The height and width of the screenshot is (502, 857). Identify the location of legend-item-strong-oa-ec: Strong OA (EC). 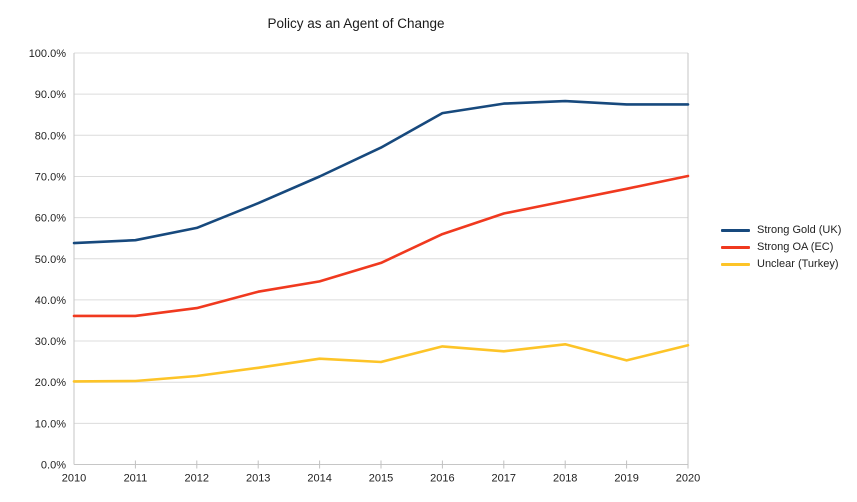
(781, 247).